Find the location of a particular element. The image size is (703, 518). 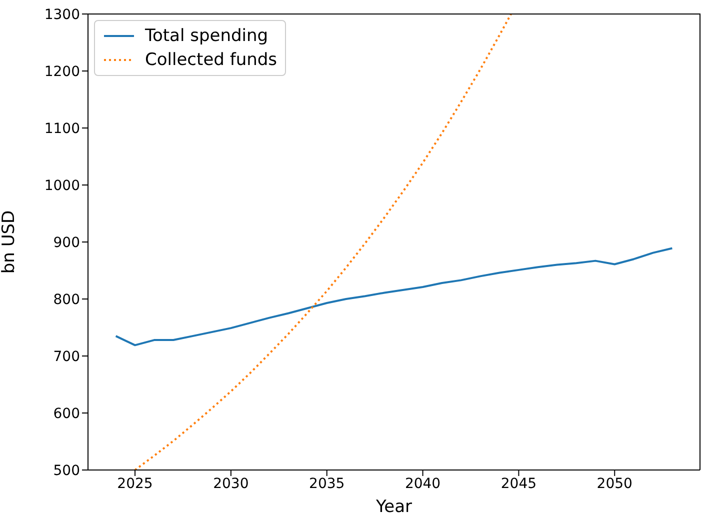

x-tick-label: 2045 is located at coordinates (518, 484).